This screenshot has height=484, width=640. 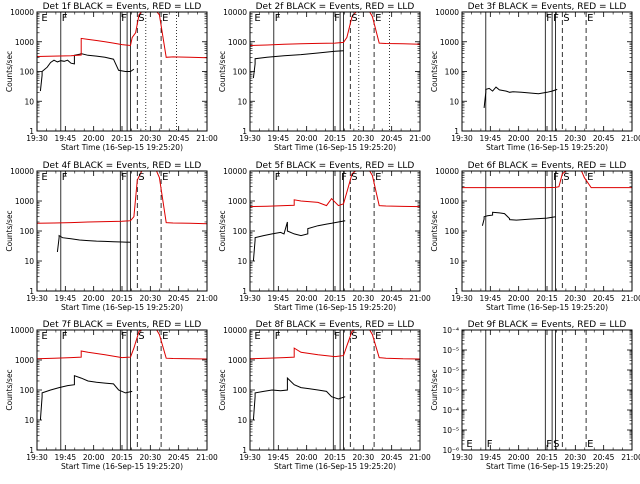 What do you see at coordinates (450, 330) in the screenshot?
I see `y-tick-label: 10⁻⁴` at bounding box center [450, 330].